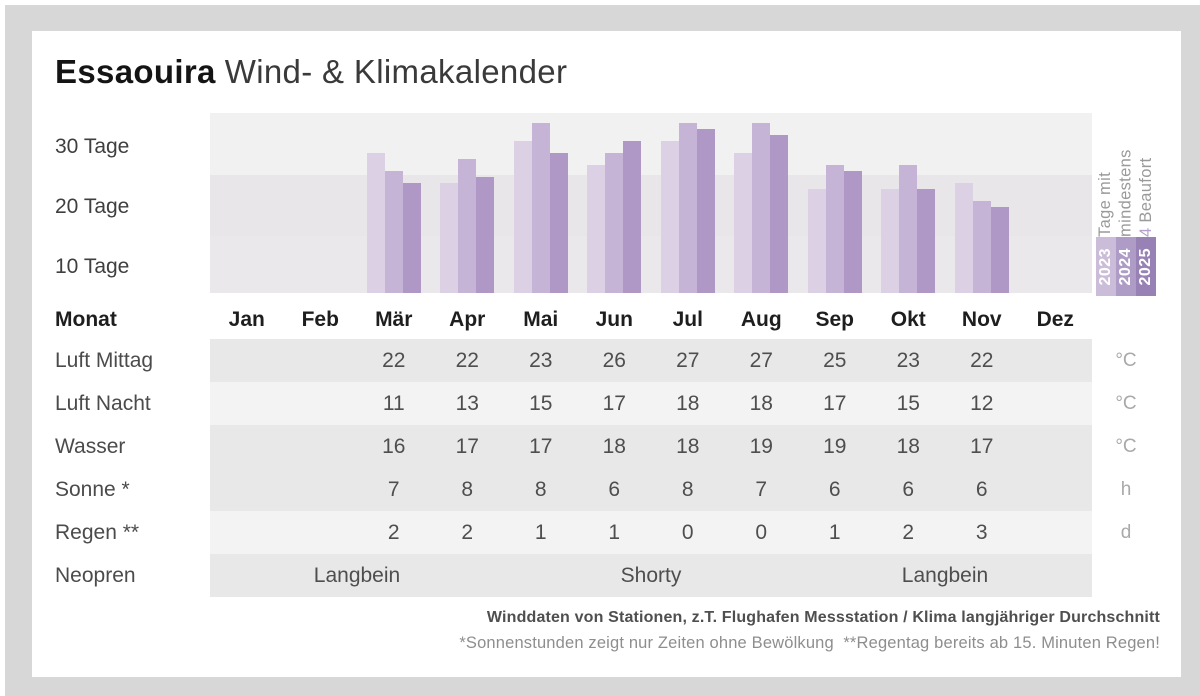  What do you see at coordinates (743, 223) in the screenshot?
I see `wind-bar-2023-Aug` at bounding box center [743, 223].